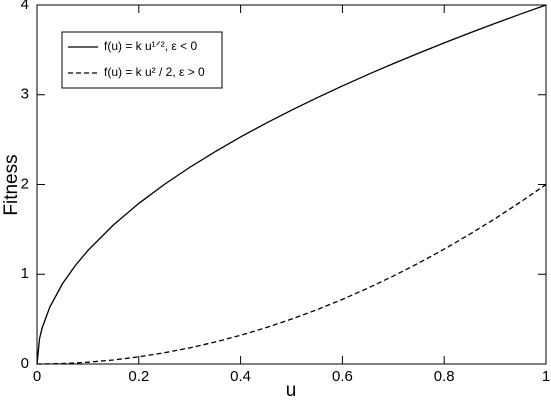 The width and height of the screenshot is (551, 405). What do you see at coordinates (11, 184) in the screenshot?
I see `y-axis-label: Fitness` at bounding box center [11, 184].